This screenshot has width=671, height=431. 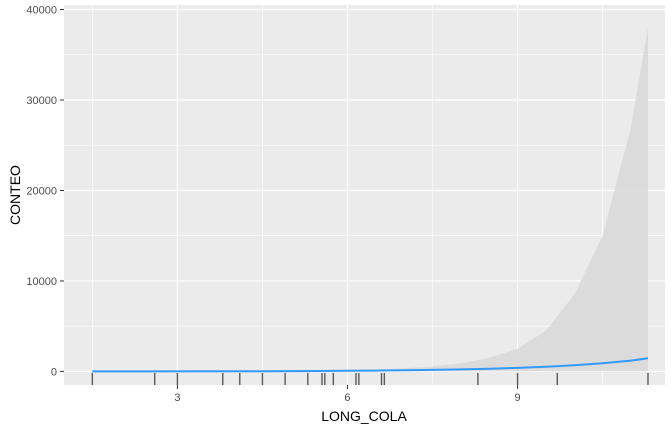 I want to click on x-axis: 3 6 9, so click(x=347, y=394).